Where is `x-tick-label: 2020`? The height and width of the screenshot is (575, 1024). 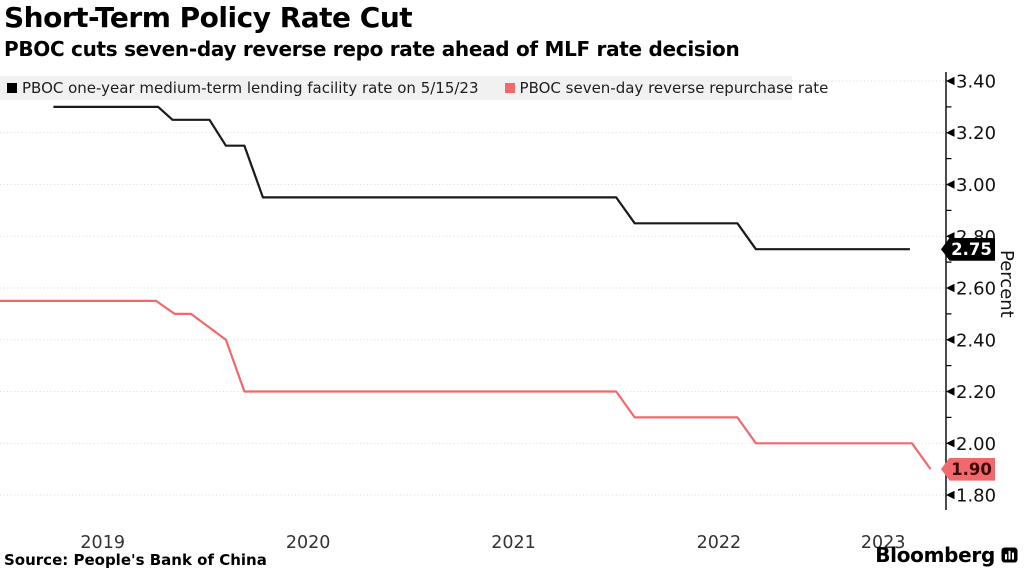 x-tick-label: 2020 is located at coordinates (308, 543).